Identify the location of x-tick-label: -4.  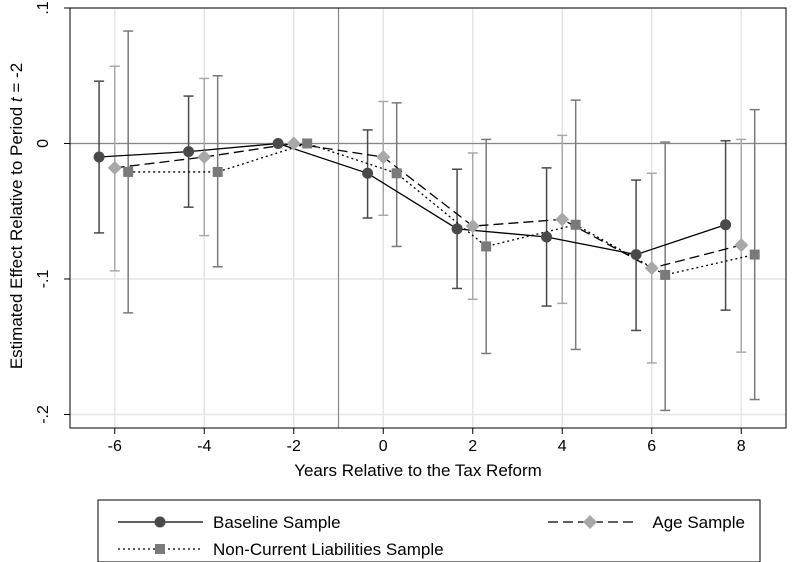
(204, 446).